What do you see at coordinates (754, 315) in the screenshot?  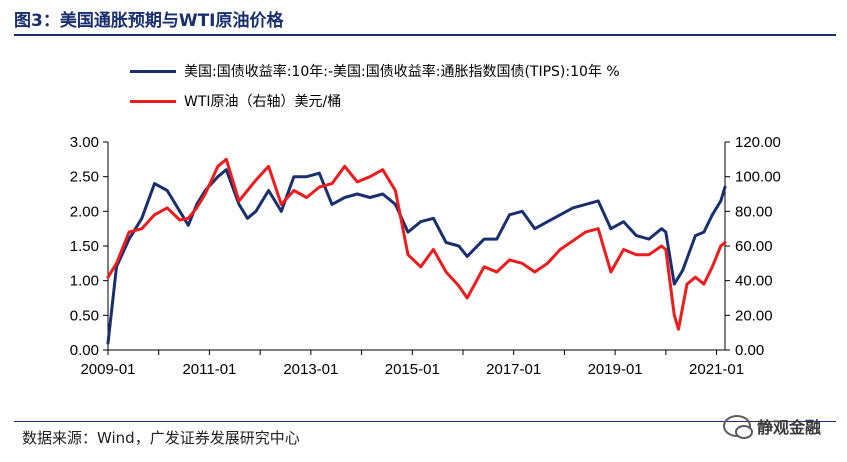 I see `y-right-tick-label: 20.00` at bounding box center [754, 315].